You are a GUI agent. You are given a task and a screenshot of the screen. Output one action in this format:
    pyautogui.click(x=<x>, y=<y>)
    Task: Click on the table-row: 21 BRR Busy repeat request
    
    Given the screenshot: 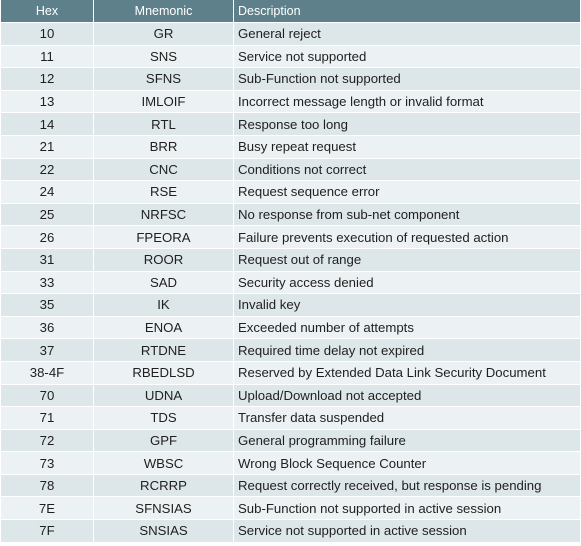 What is the action you would take?
    pyautogui.click(x=290, y=146)
    